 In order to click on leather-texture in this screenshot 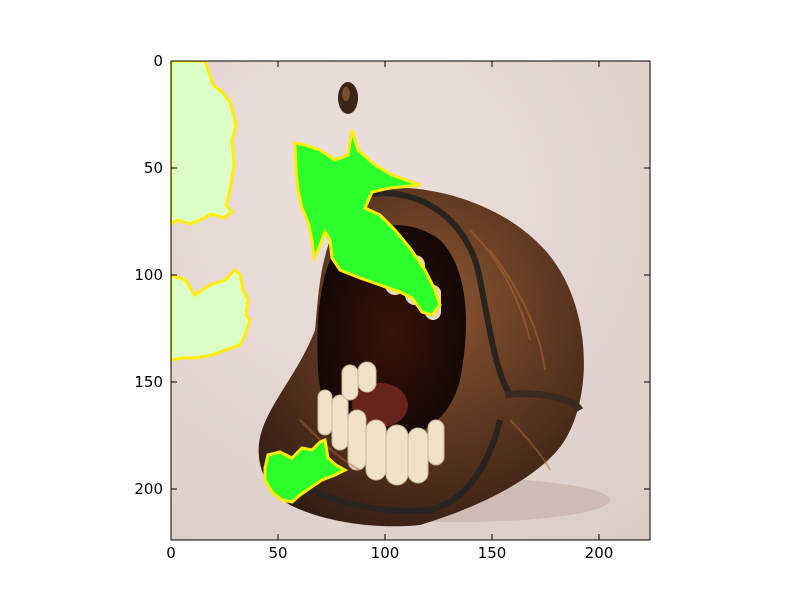, I will do `click(425, 350)`.